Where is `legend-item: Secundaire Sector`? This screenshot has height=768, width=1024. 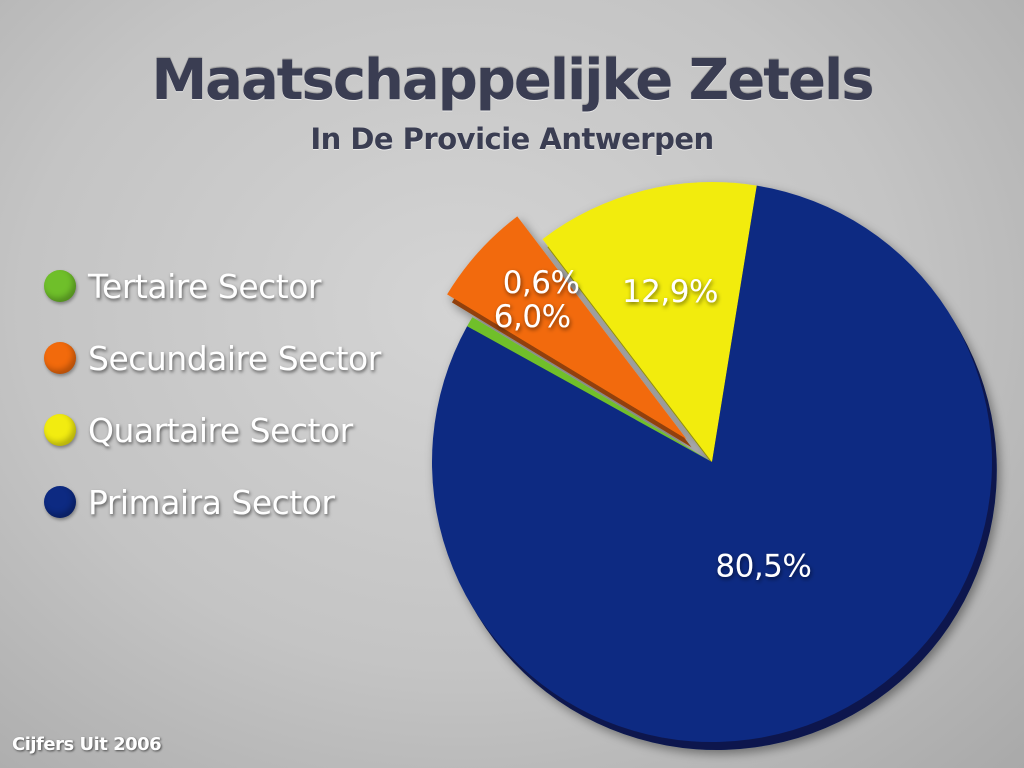
legend-item: Secundaire Sector is located at coordinates (212, 358).